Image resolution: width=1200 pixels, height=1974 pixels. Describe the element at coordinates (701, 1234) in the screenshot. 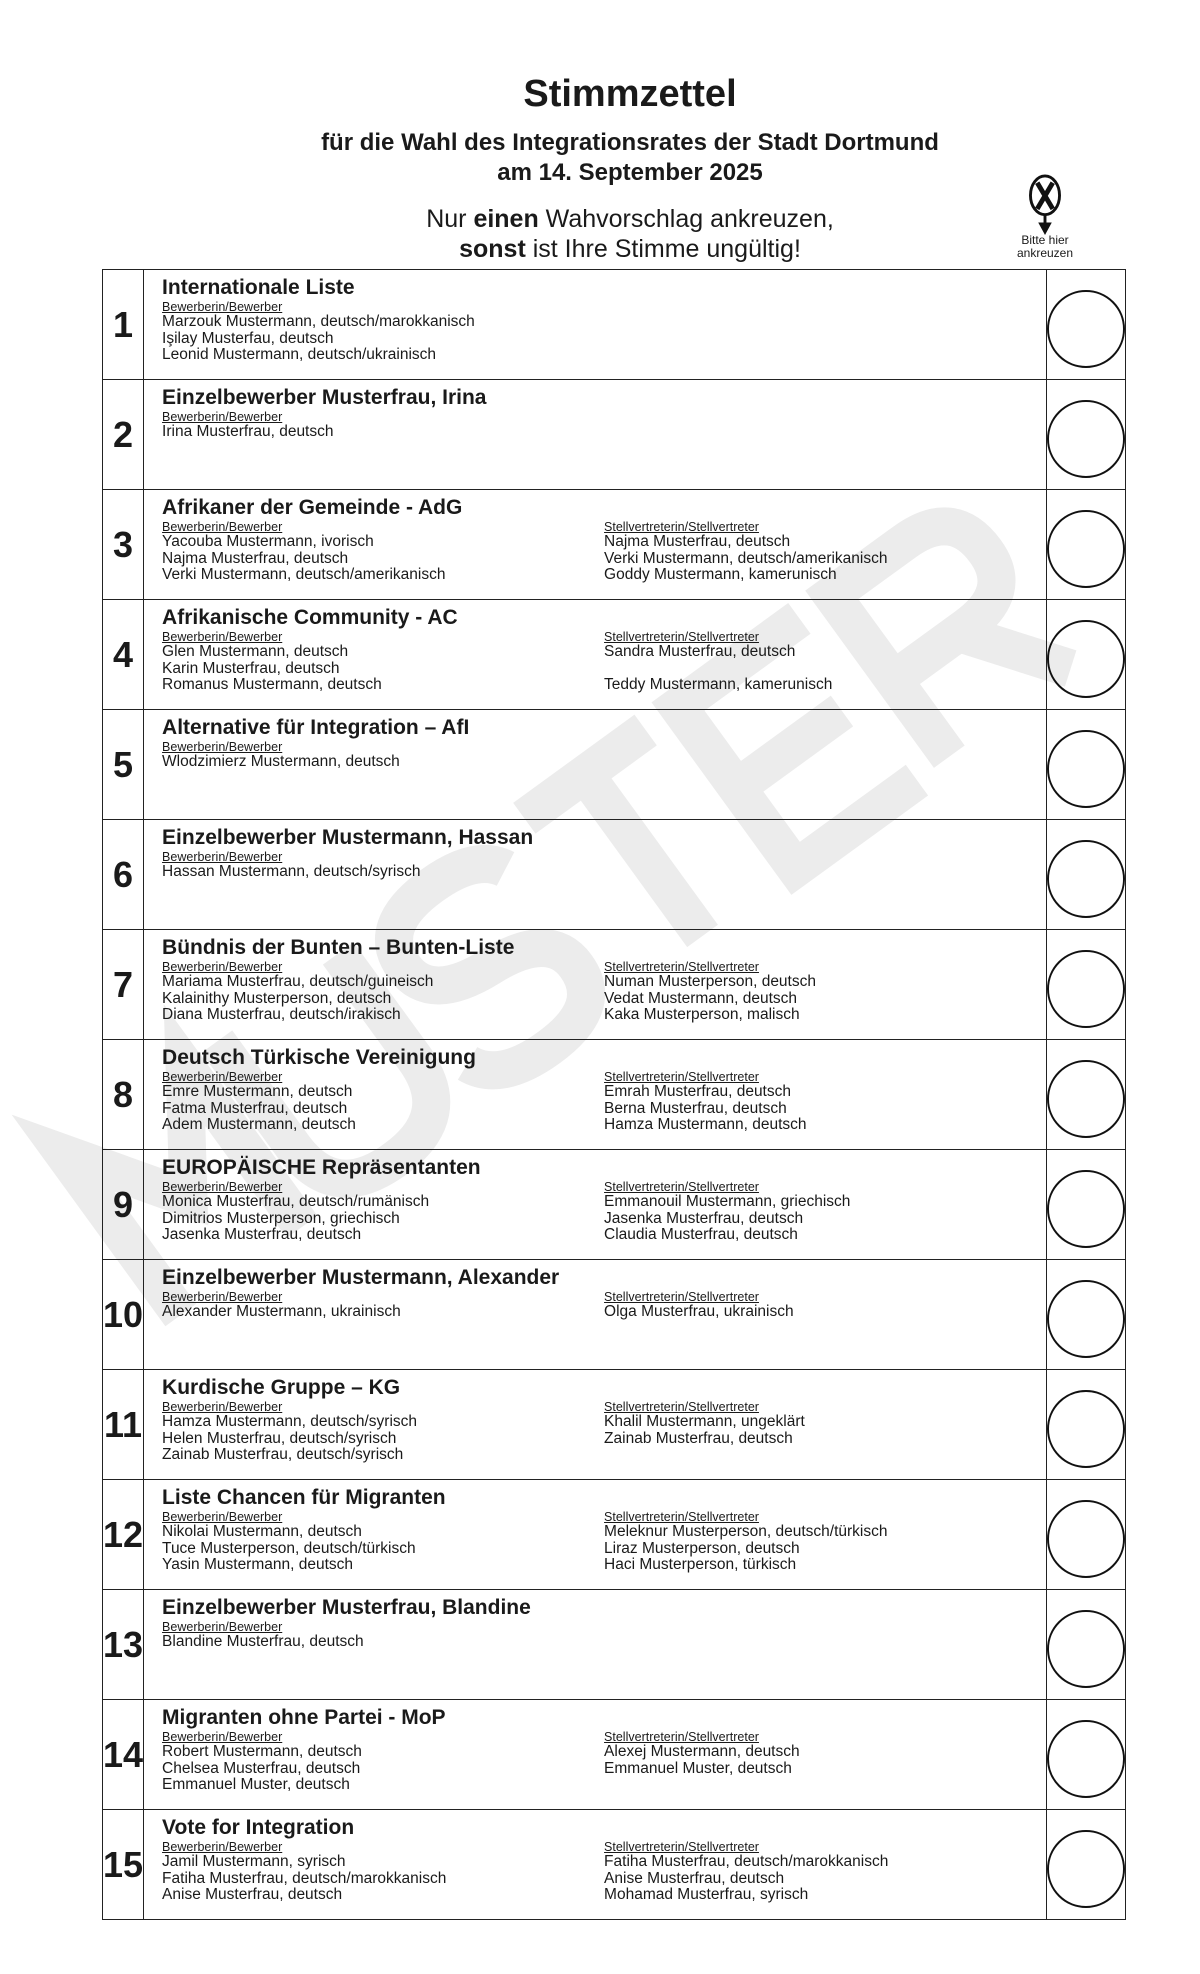

I see `deputy-name: Claudia Musterfrau, deutsch` at that location.